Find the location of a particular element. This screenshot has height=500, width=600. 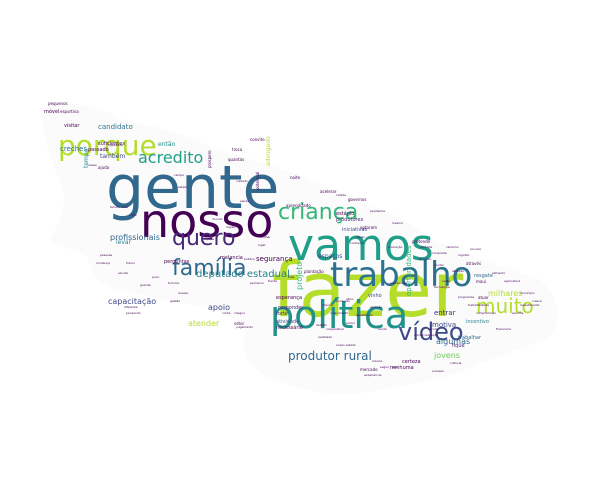

word-112: pensando is located at coordinates (133, 313).